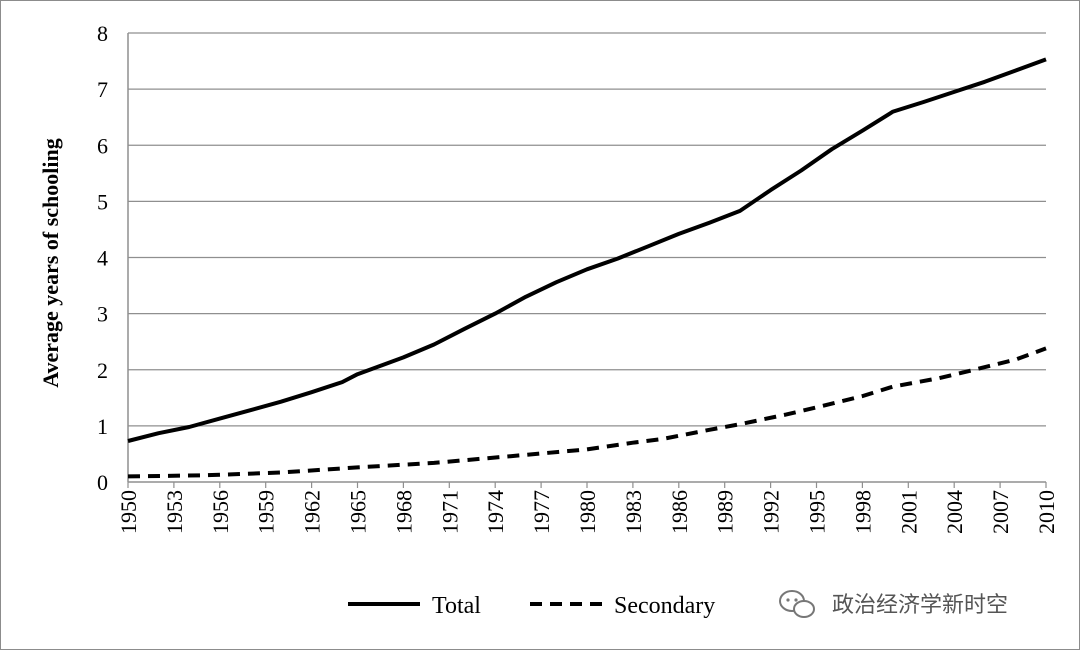  I want to click on legend: Total Secondary, so click(531, 606).